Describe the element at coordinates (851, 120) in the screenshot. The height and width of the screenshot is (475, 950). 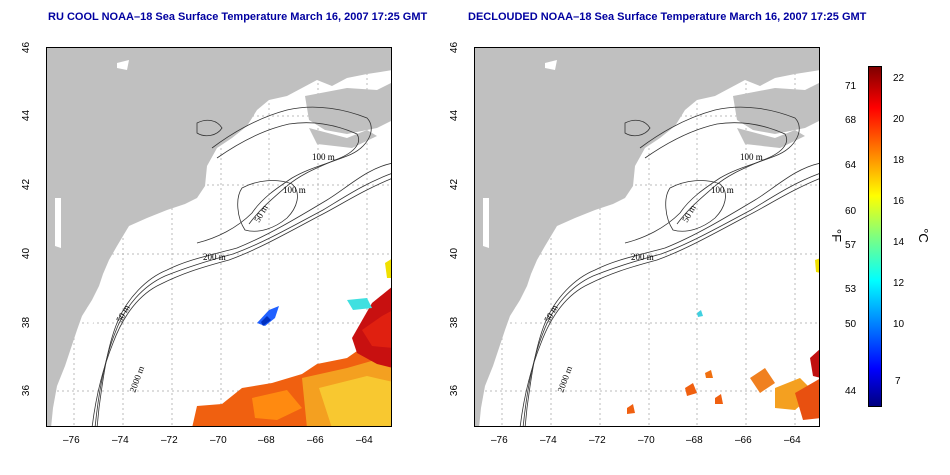
I see `fahrenheit-tick: 68` at that location.